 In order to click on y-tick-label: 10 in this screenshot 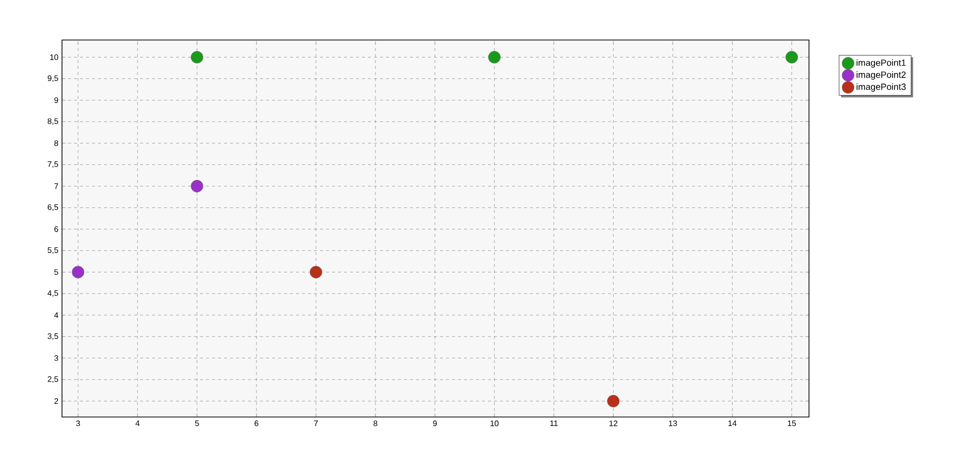, I will do `click(54, 57)`.